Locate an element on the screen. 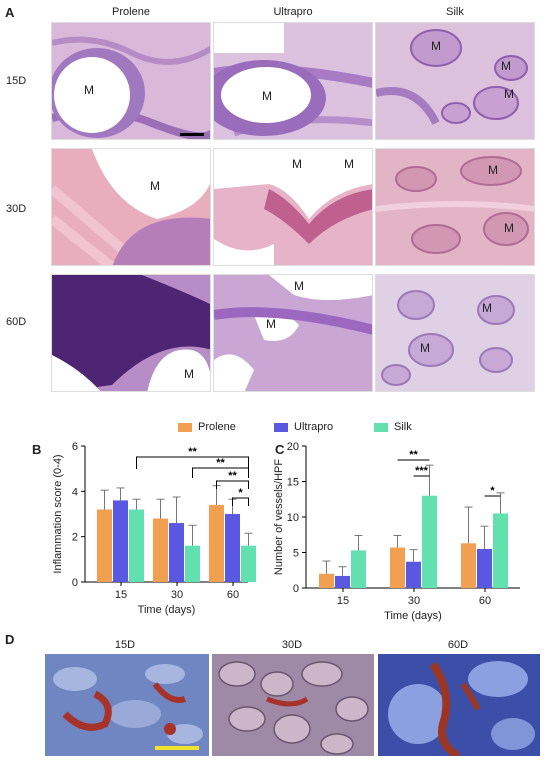  chart-c-x-tick-label: 30 is located at coordinates (414, 601).